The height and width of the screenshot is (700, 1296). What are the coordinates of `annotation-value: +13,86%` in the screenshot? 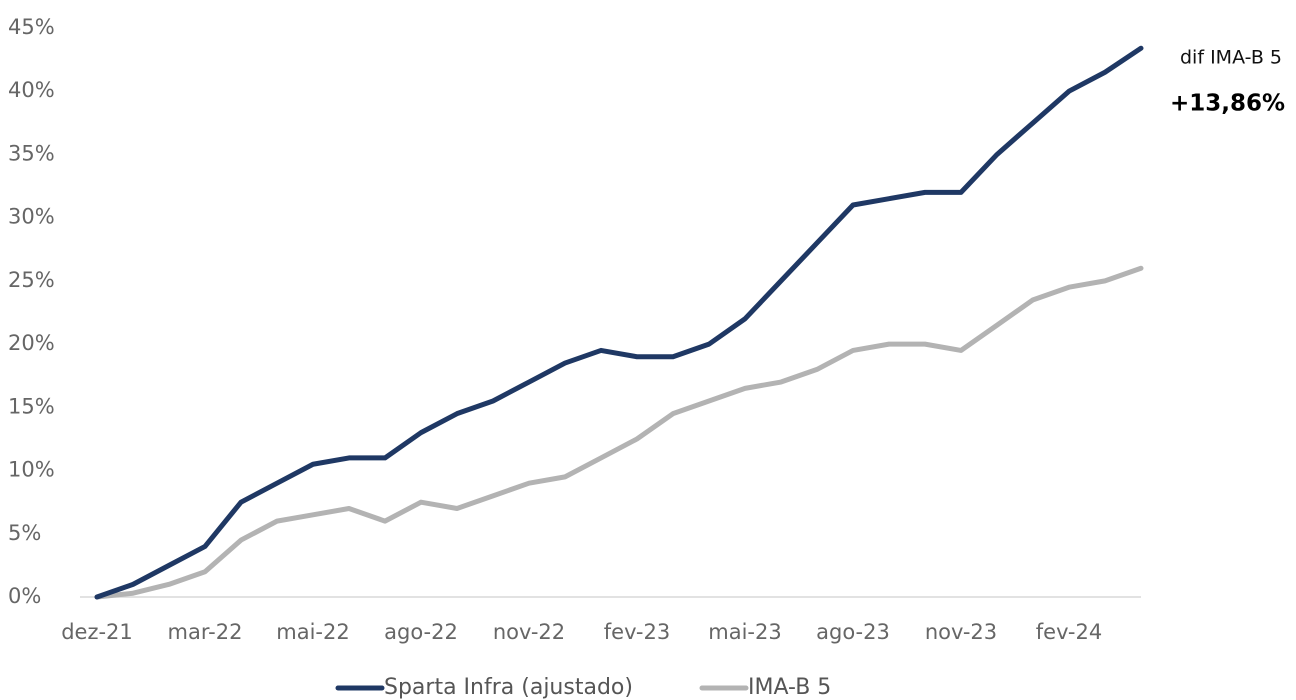 It's located at (1227, 104).